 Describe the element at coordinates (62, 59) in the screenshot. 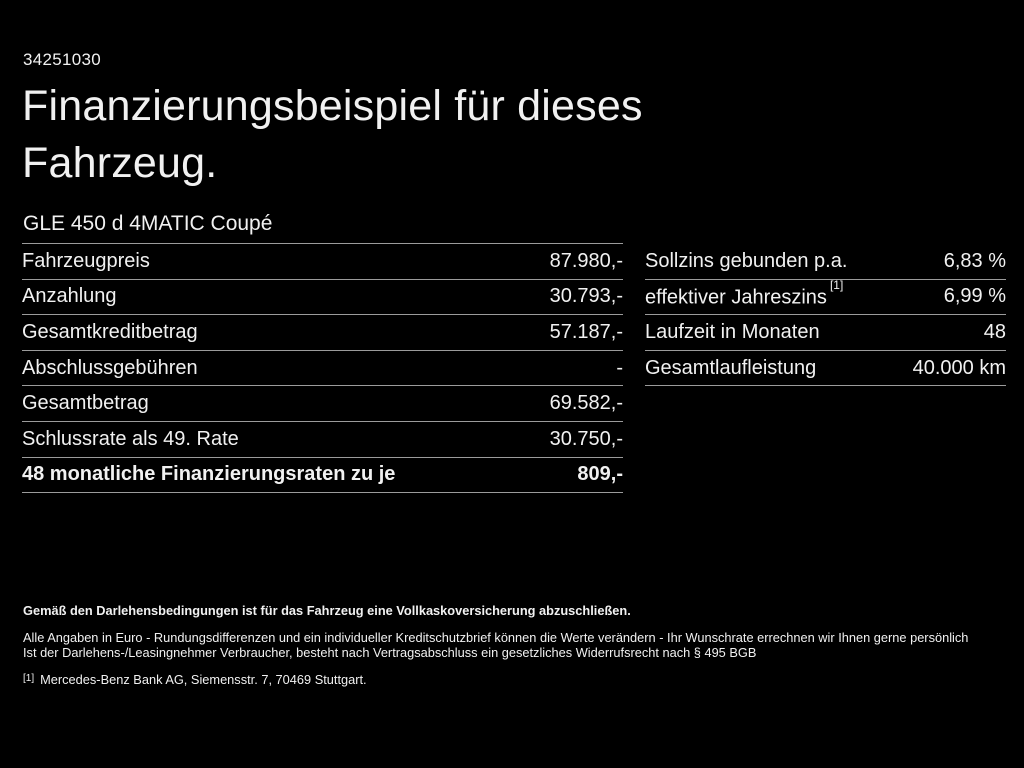

I see `document-id: 34251030` at that location.